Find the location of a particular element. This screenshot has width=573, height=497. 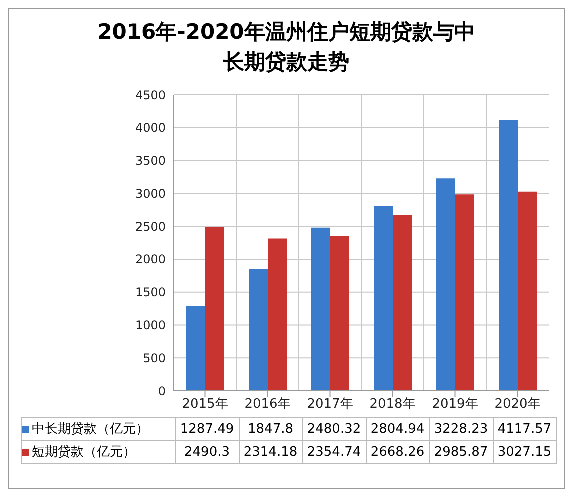

x-tick-label: 2020年 is located at coordinates (517, 404).